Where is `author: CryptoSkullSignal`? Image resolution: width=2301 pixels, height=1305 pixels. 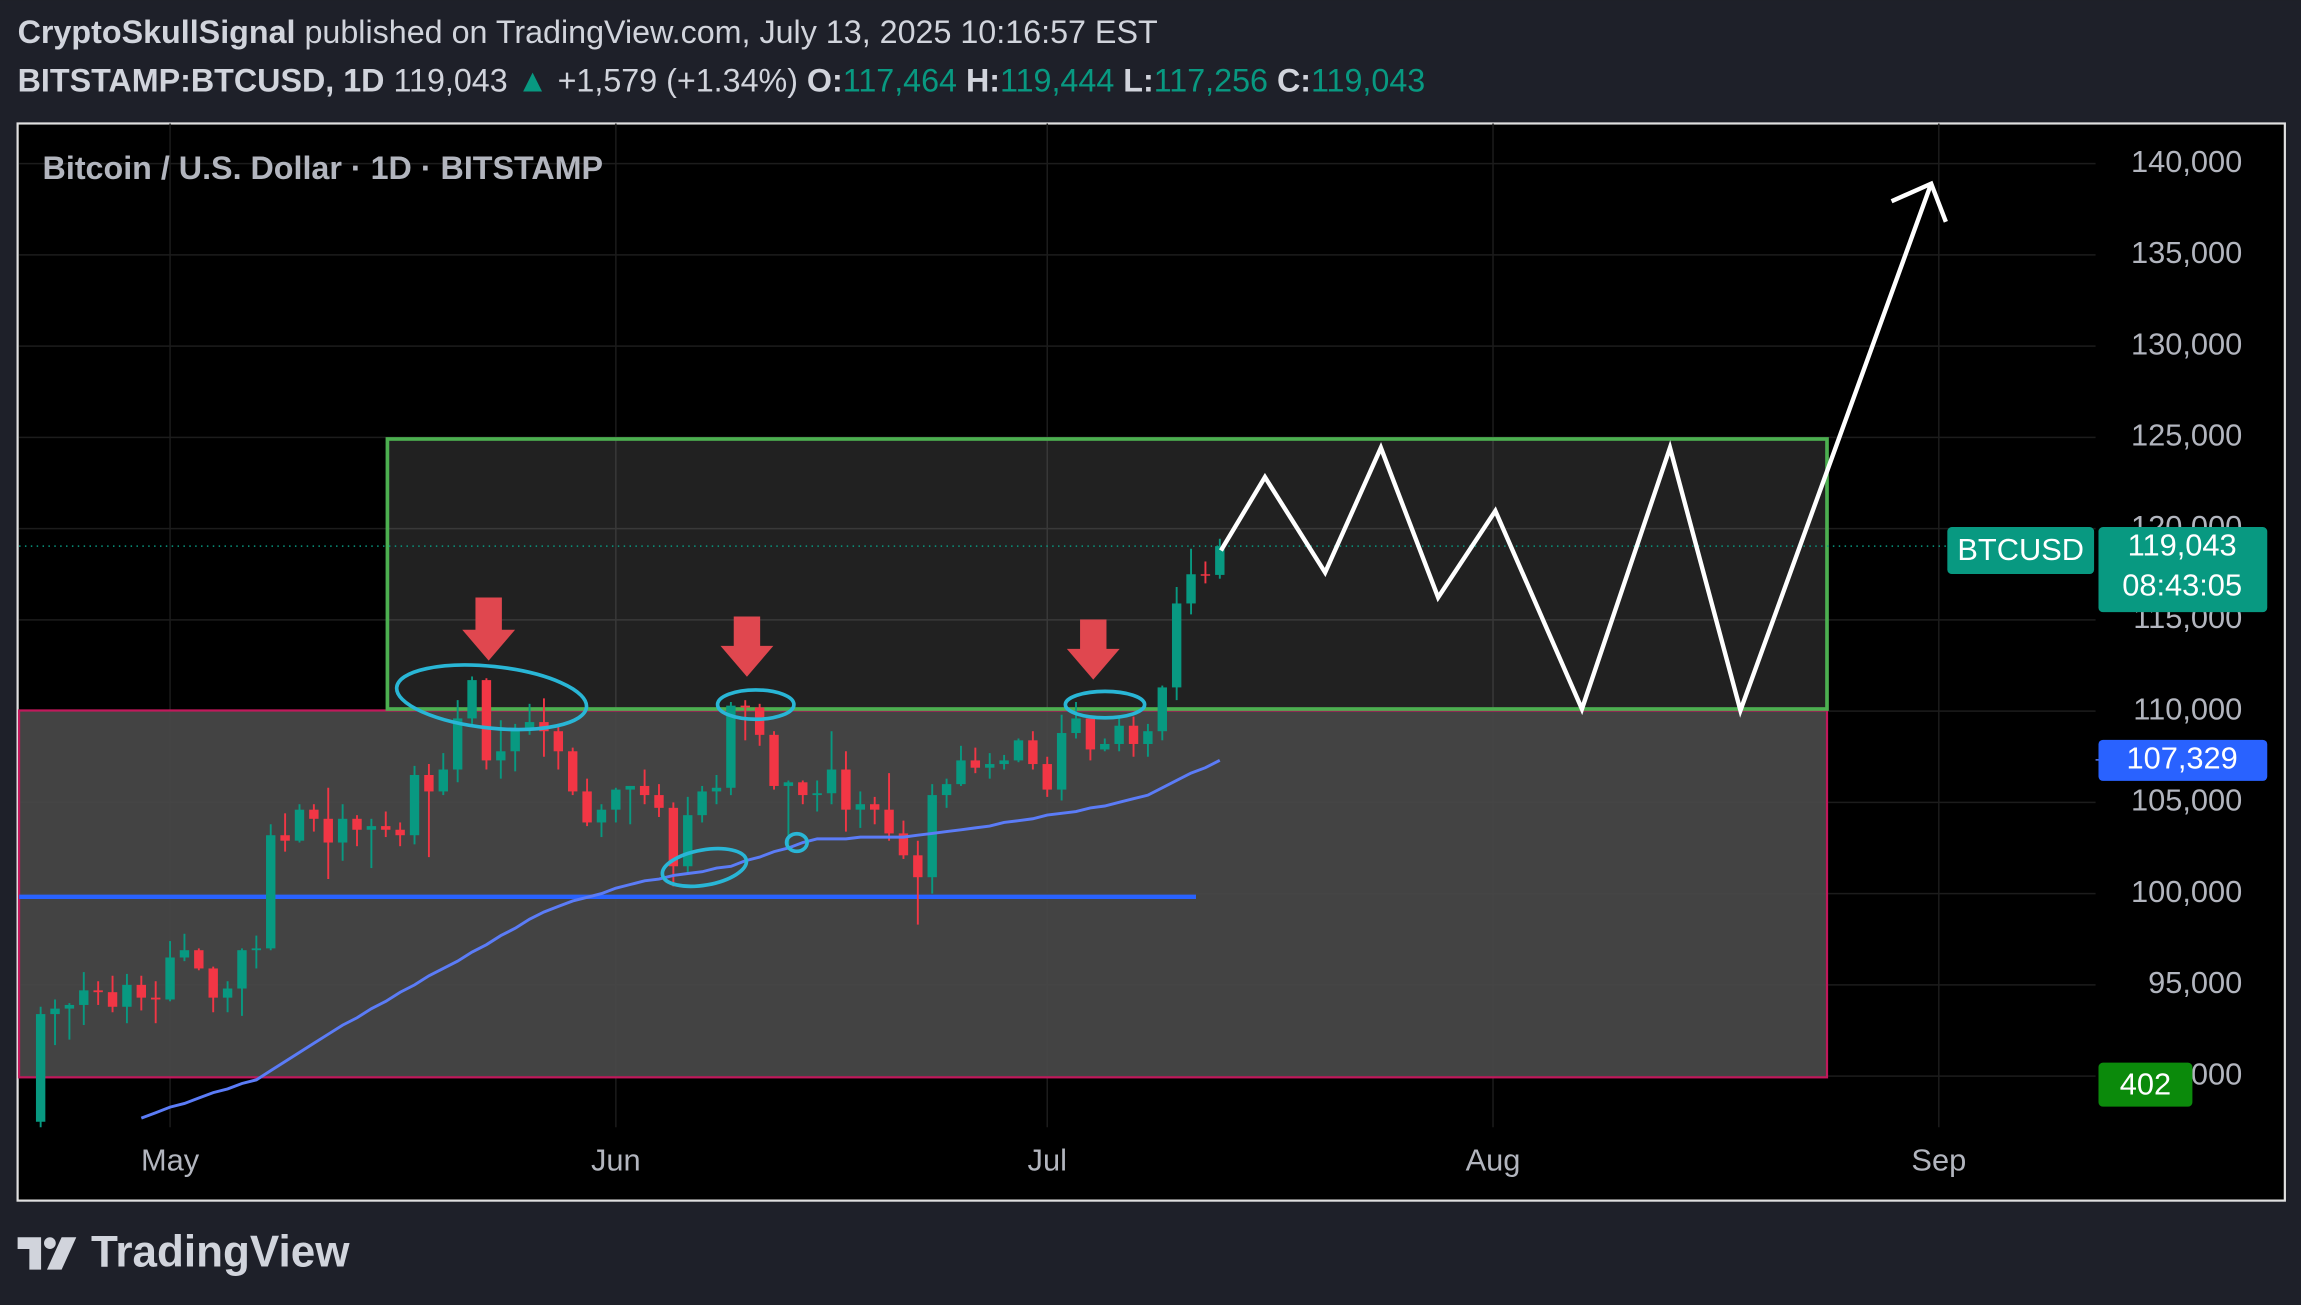 author: CryptoSkullSignal is located at coordinates (157, 31).